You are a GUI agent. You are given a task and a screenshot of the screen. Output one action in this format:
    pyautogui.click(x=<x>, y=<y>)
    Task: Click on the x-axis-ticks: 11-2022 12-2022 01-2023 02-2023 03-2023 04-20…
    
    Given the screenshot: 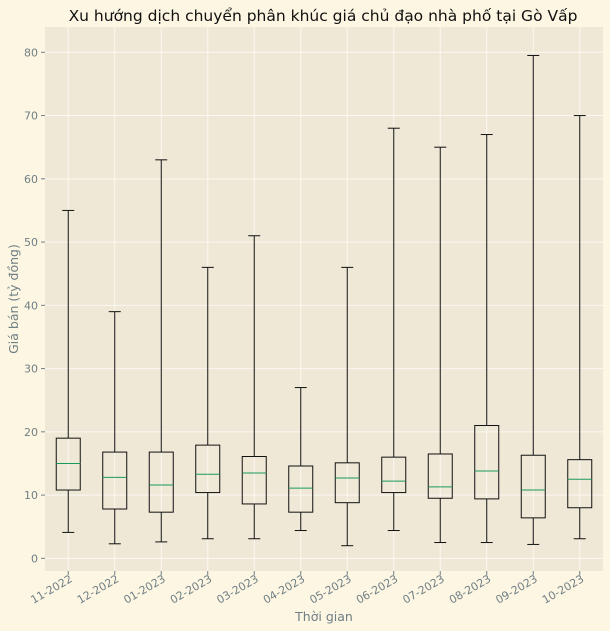 What is the action you would take?
    pyautogui.click(x=307, y=589)
    